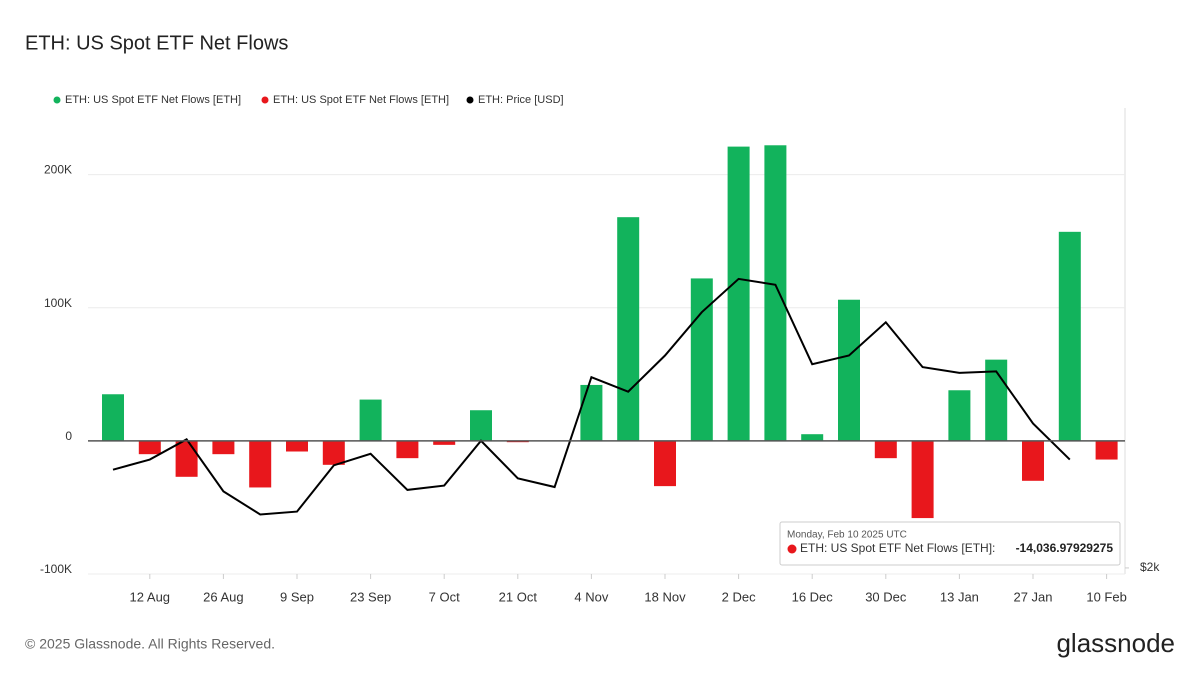  What do you see at coordinates (665, 596) in the screenshot?
I see `x-tick-label: 18 Nov` at bounding box center [665, 596].